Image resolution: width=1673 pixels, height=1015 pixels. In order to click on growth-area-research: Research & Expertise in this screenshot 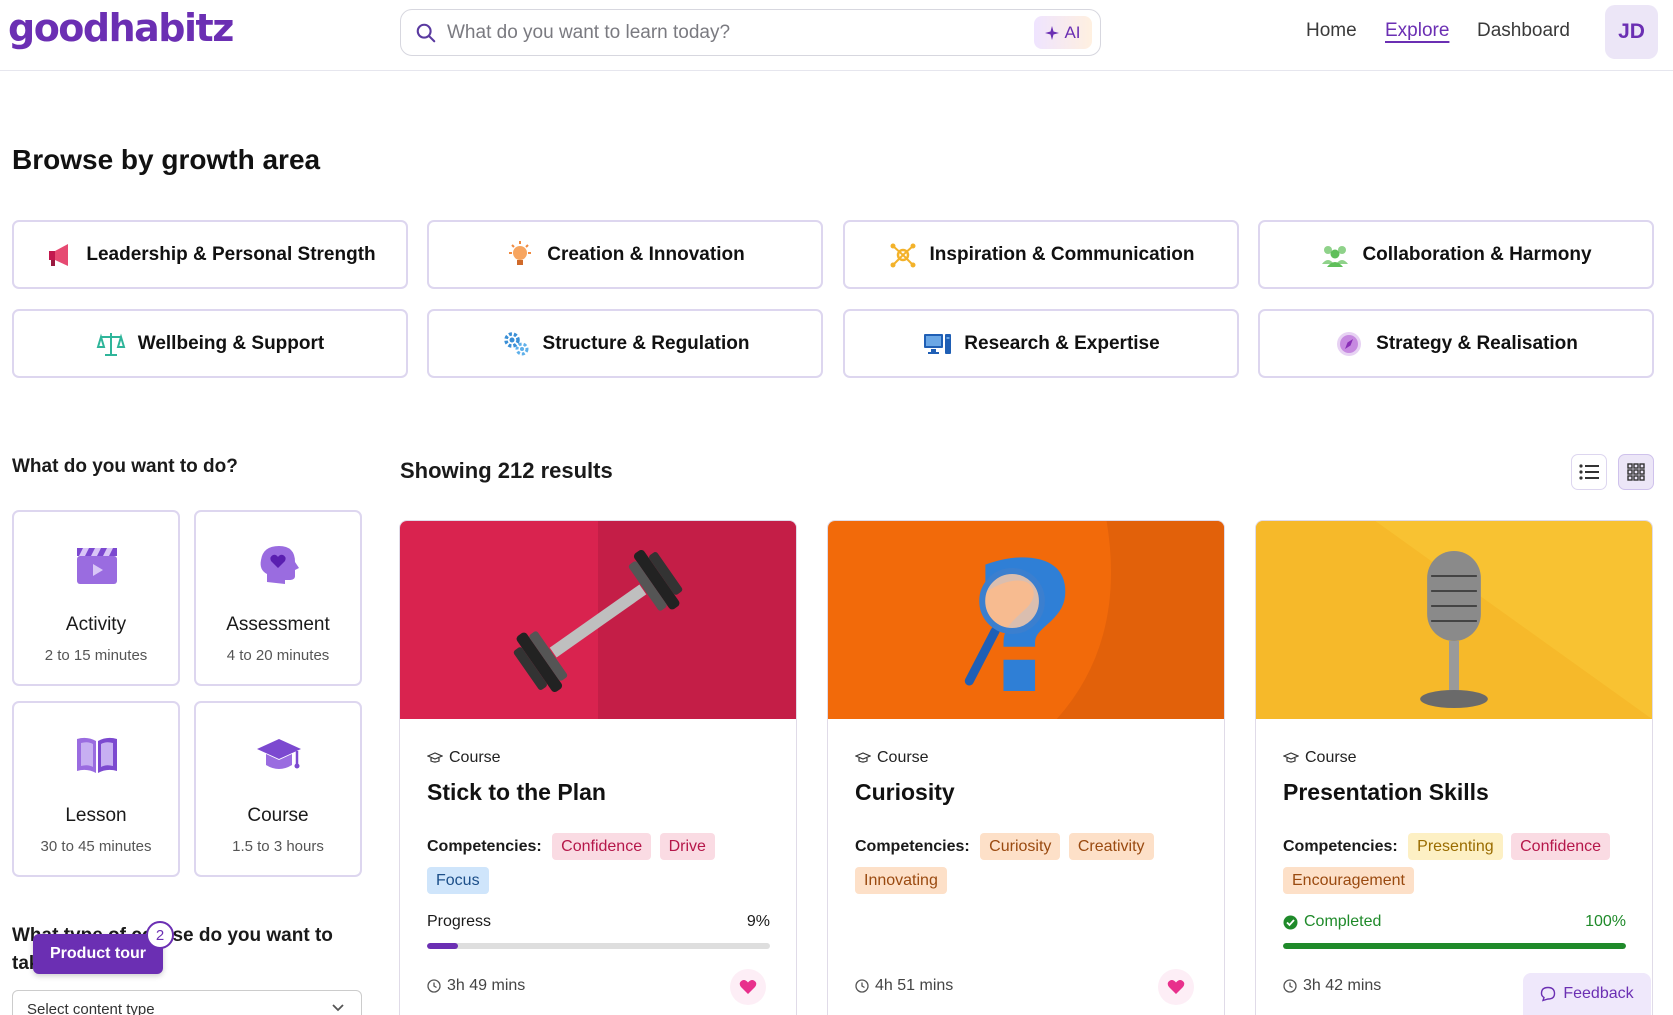, I will do `click(1041, 343)`.